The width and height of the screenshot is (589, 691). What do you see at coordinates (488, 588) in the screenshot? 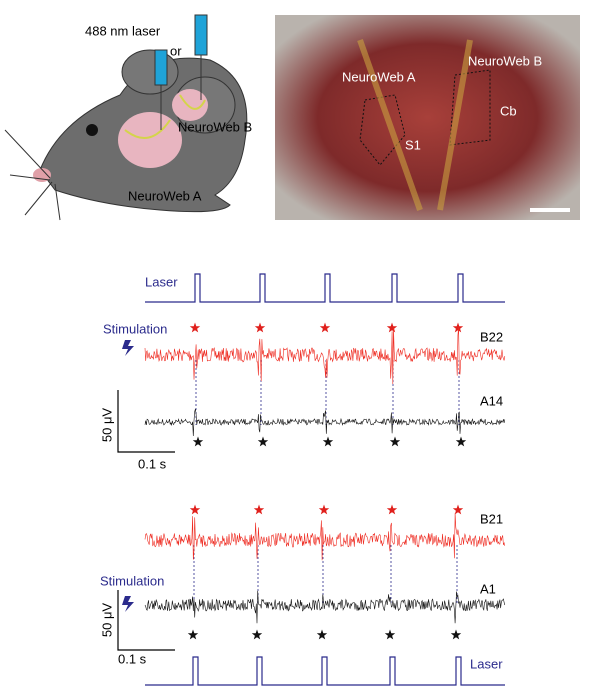
I see `label: A1` at bounding box center [488, 588].